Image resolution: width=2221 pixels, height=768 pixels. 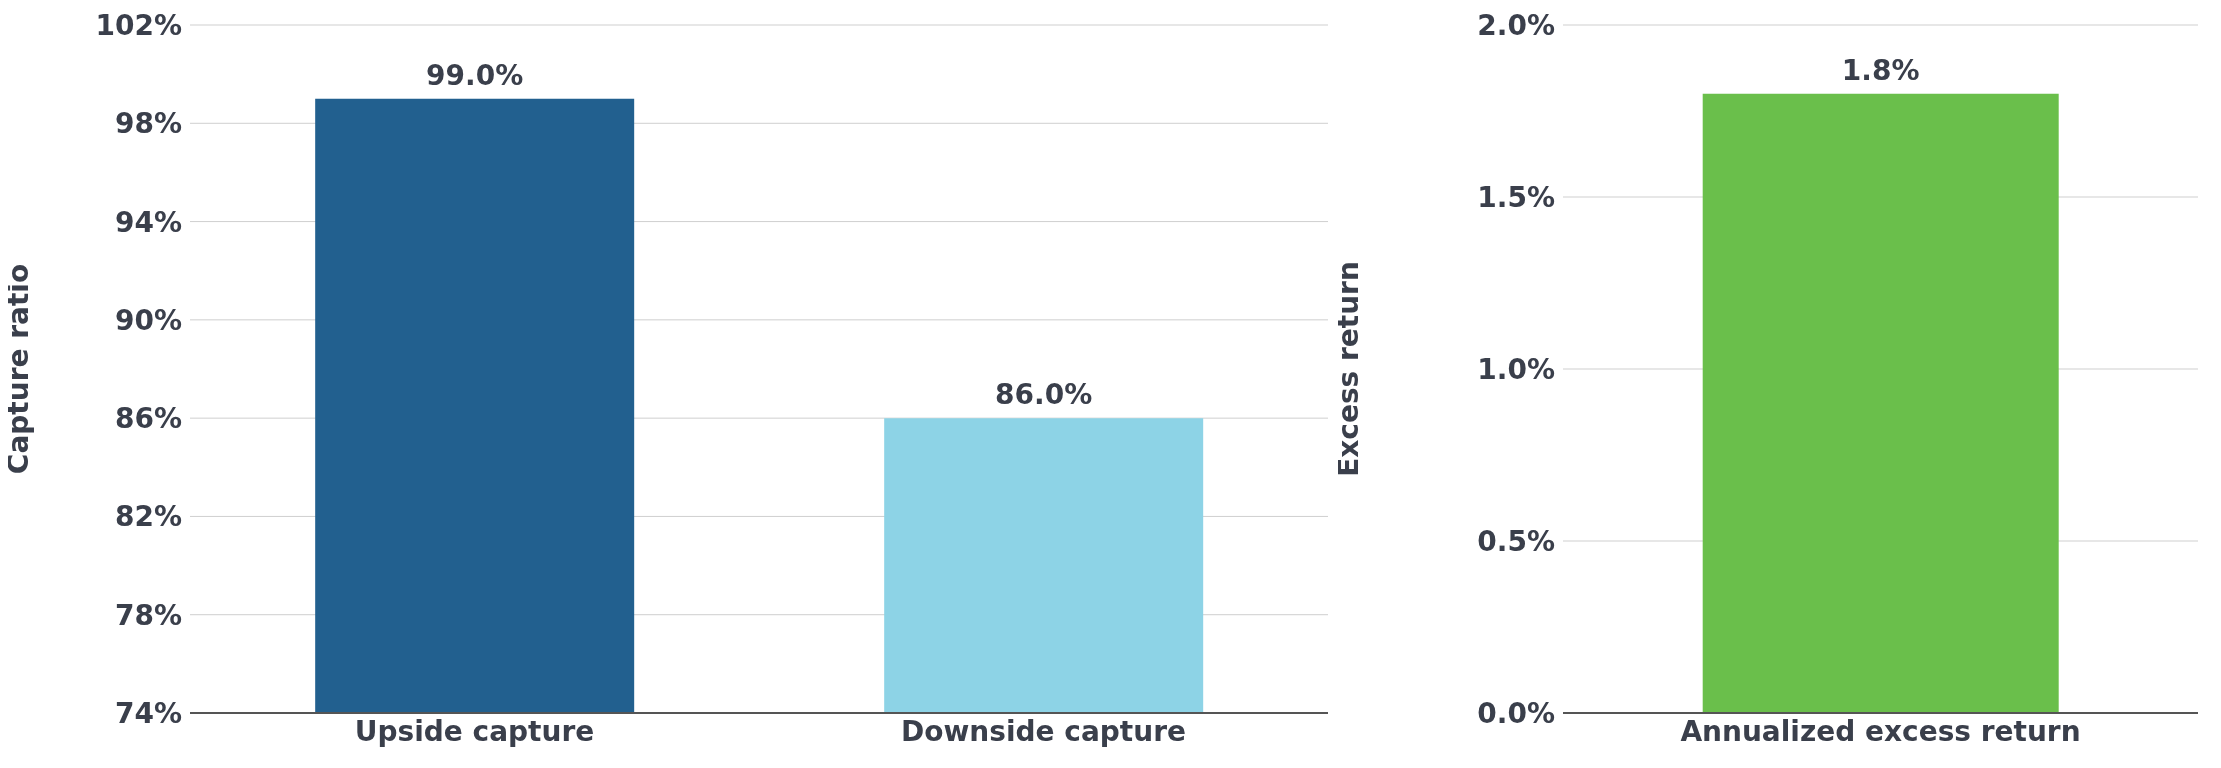 What do you see at coordinates (1044, 395) in the screenshot?
I see `data-label: 86.0%` at bounding box center [1044, 395].